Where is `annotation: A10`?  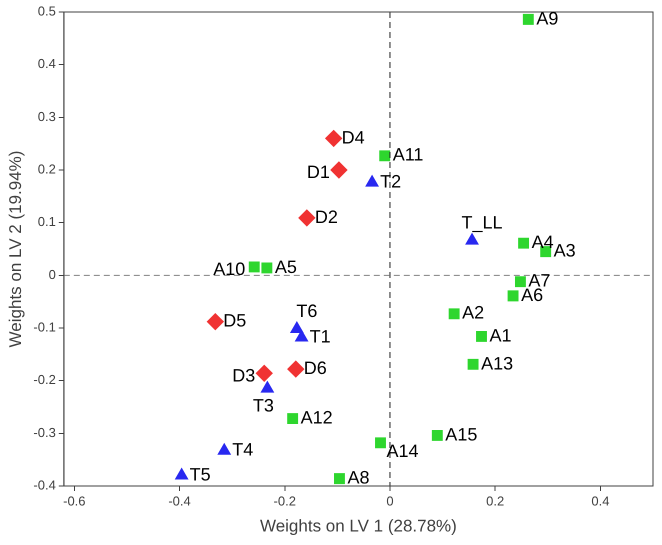 annotation: A10 is located at coordinates (229, 268).